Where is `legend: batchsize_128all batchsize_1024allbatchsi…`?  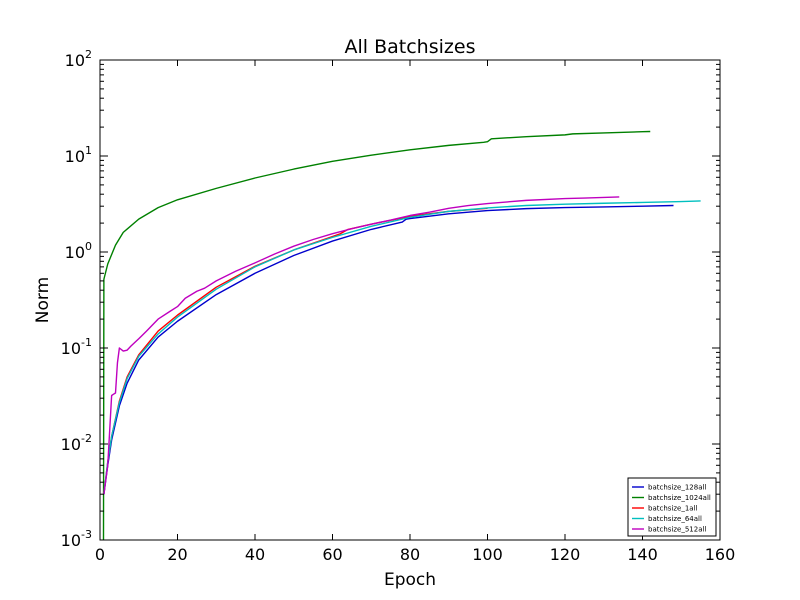 legend: batchsize_128all batchsize_1024allbatchsi… is located at coordinates (672, 507).